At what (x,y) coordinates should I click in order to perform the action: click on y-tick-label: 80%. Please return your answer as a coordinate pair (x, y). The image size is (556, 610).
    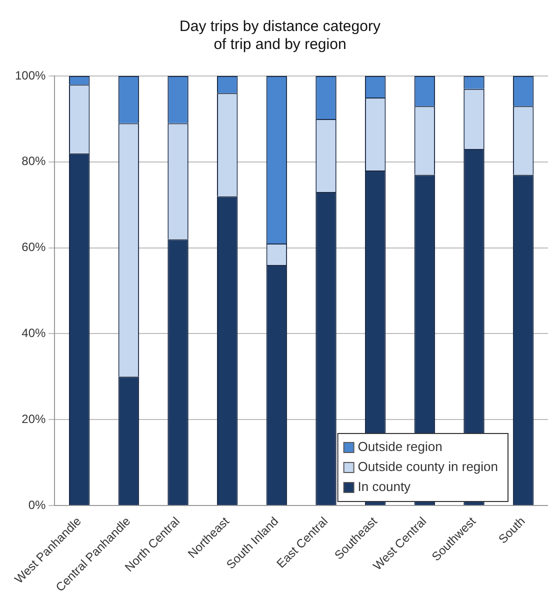
    Looking at the image, I should click on (34, 161).